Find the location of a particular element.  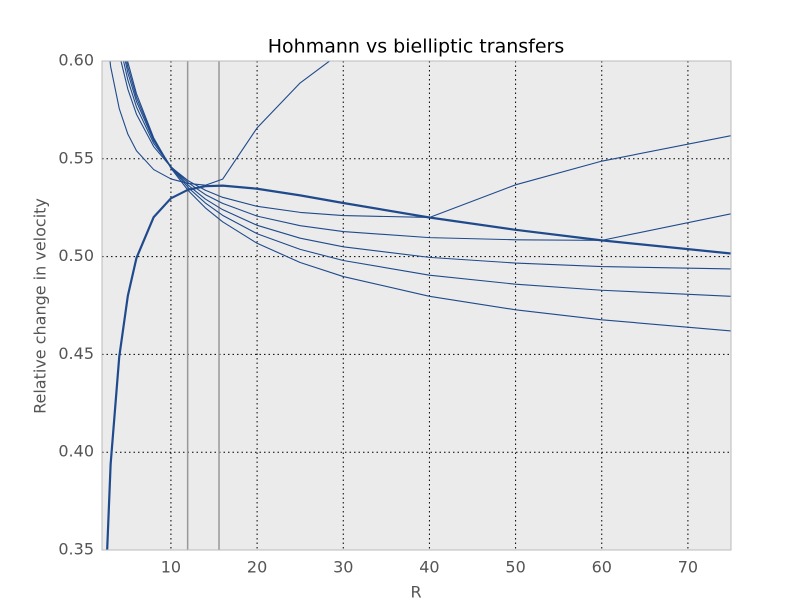

y-tick-label: 0.55 is located at coordinates (76, 157).